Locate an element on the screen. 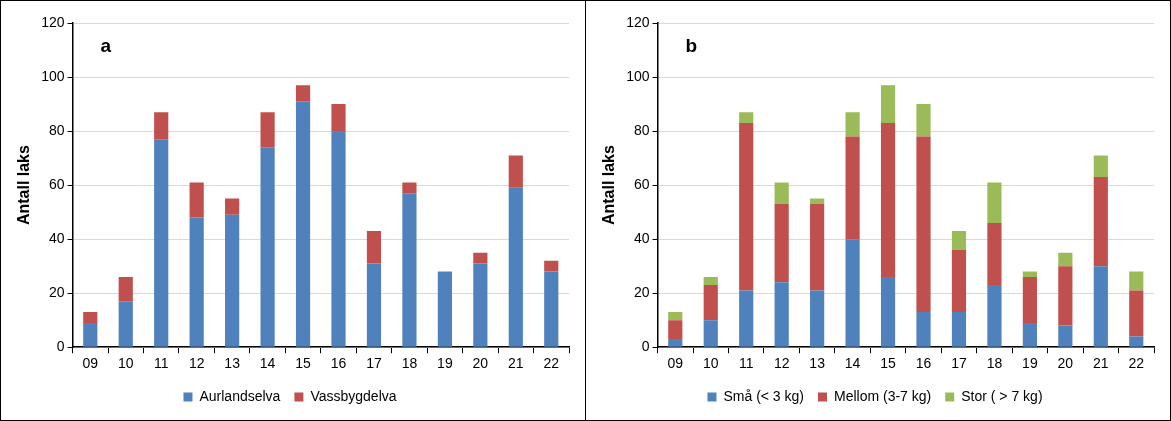  annotation: b is located at coordinates (691, 46).